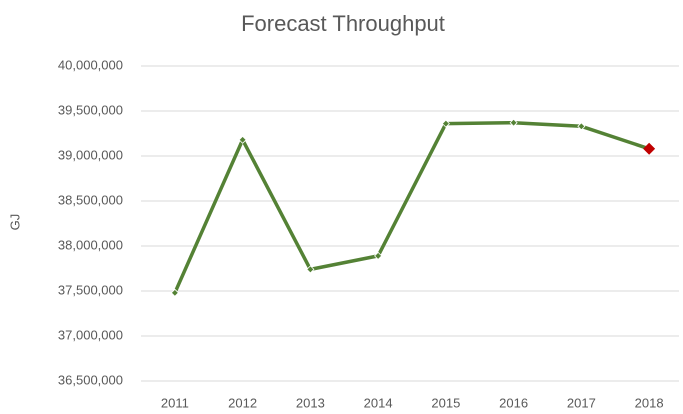 The height and width of the screenshot is (414, 683). I want to click on x-tick-label: 2015, so click(445, 402).